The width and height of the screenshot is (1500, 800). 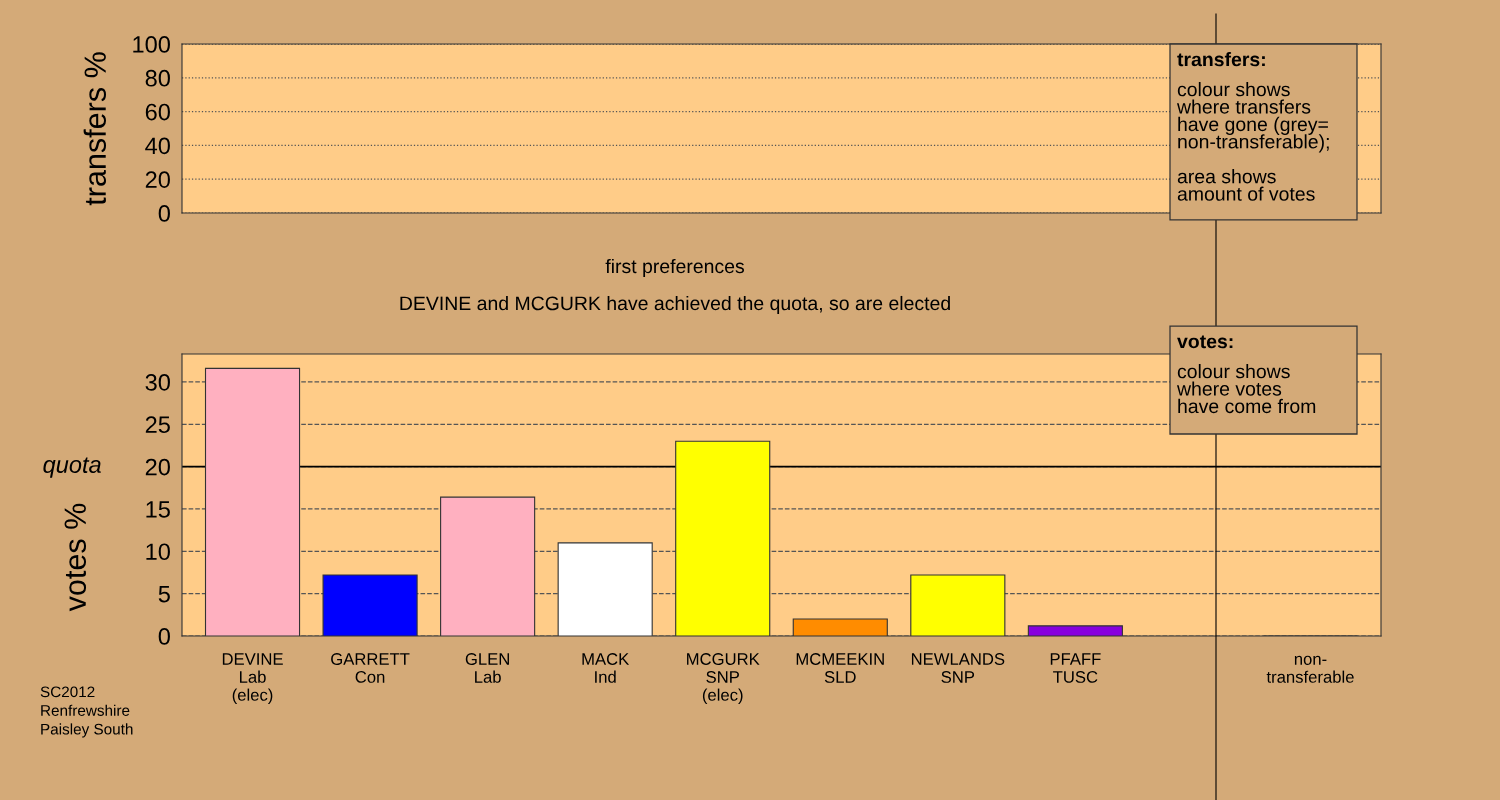 I want to click on y-axis-title: votes %, so click(x=75, y=557).